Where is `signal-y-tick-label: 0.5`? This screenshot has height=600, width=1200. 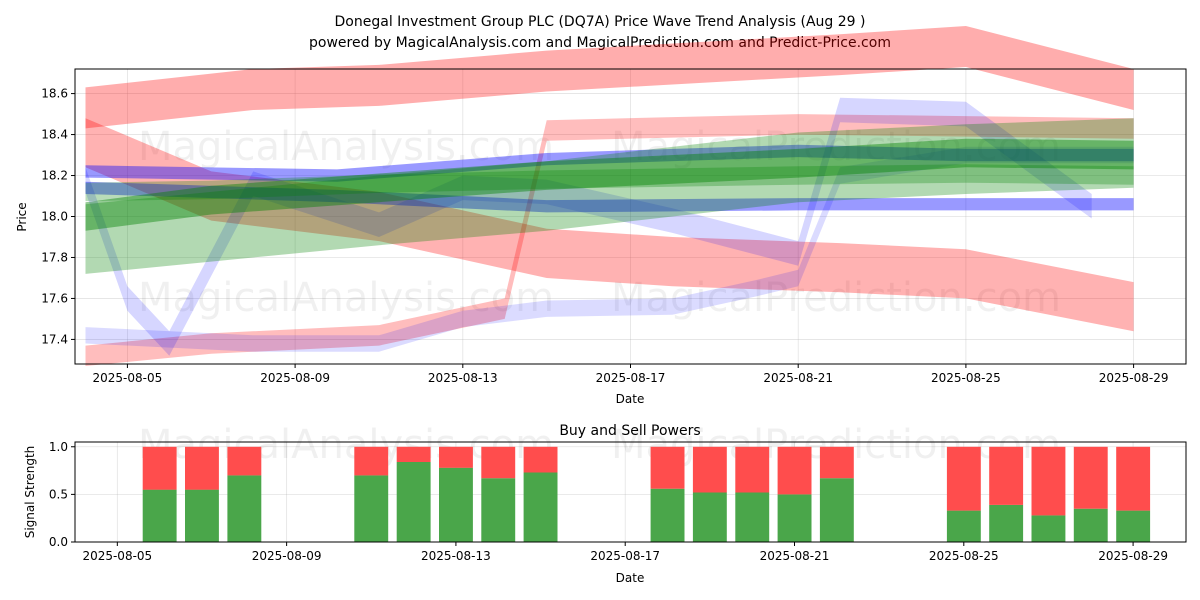
signal-y-tick-label: 0.5 is located at coordinates (58, 494).